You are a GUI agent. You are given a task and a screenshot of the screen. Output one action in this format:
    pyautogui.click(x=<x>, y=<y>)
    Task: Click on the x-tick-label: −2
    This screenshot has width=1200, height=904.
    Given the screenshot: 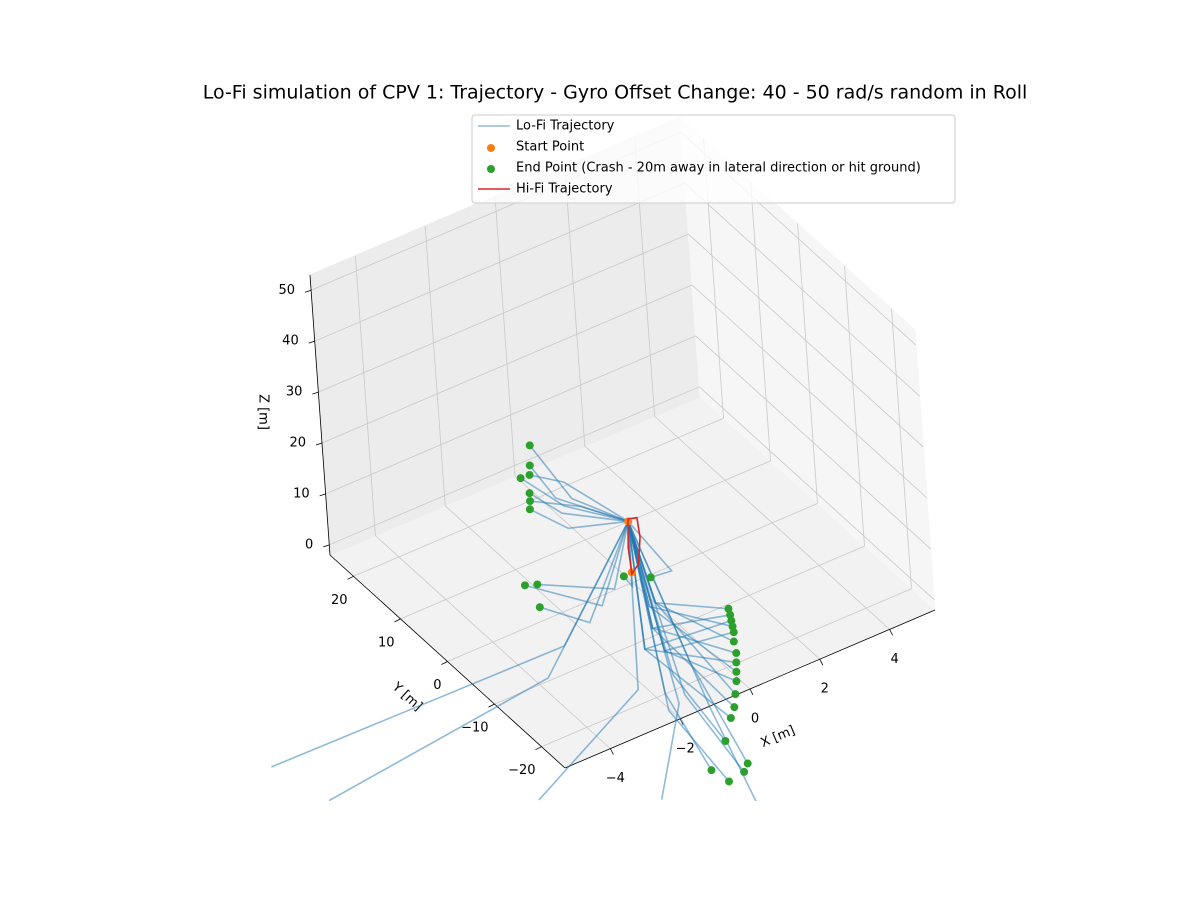 What is the action you would take?
    pyautogui.click(x=685, y=748)
    